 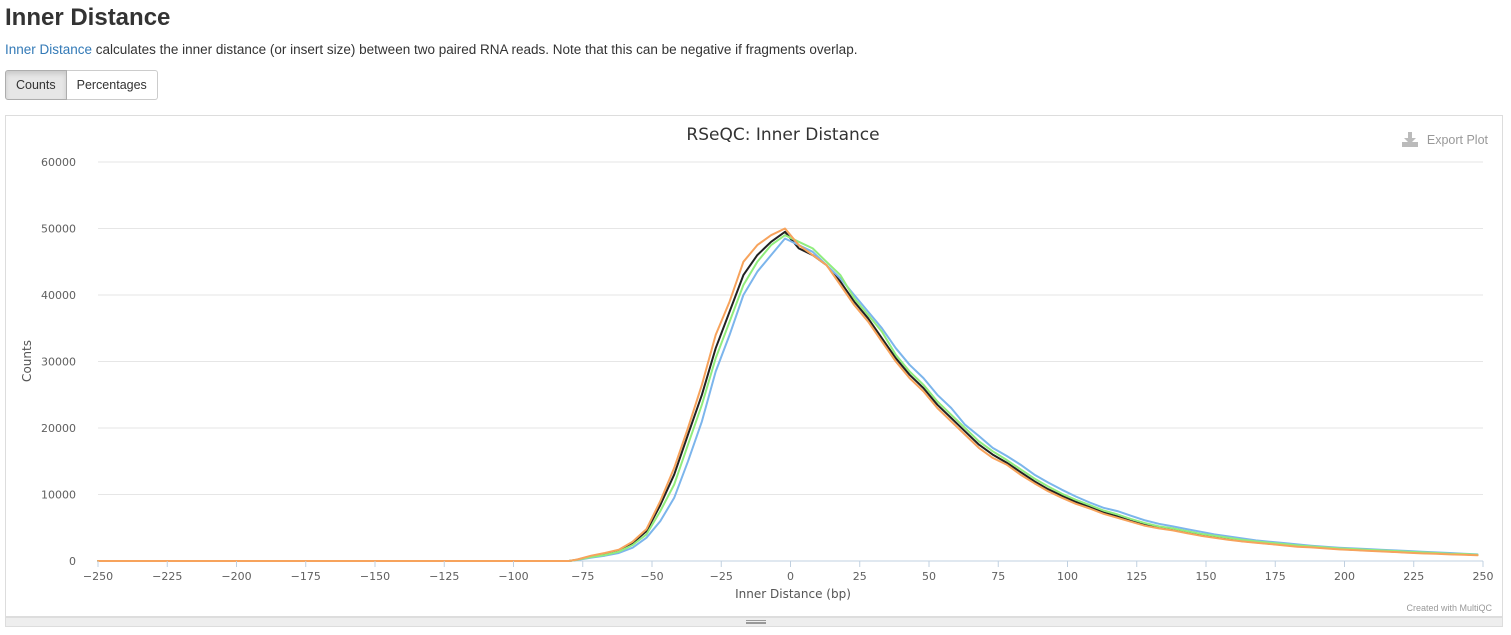 I want to click on x-tick-label: 250, so click(x=1483, y=576).